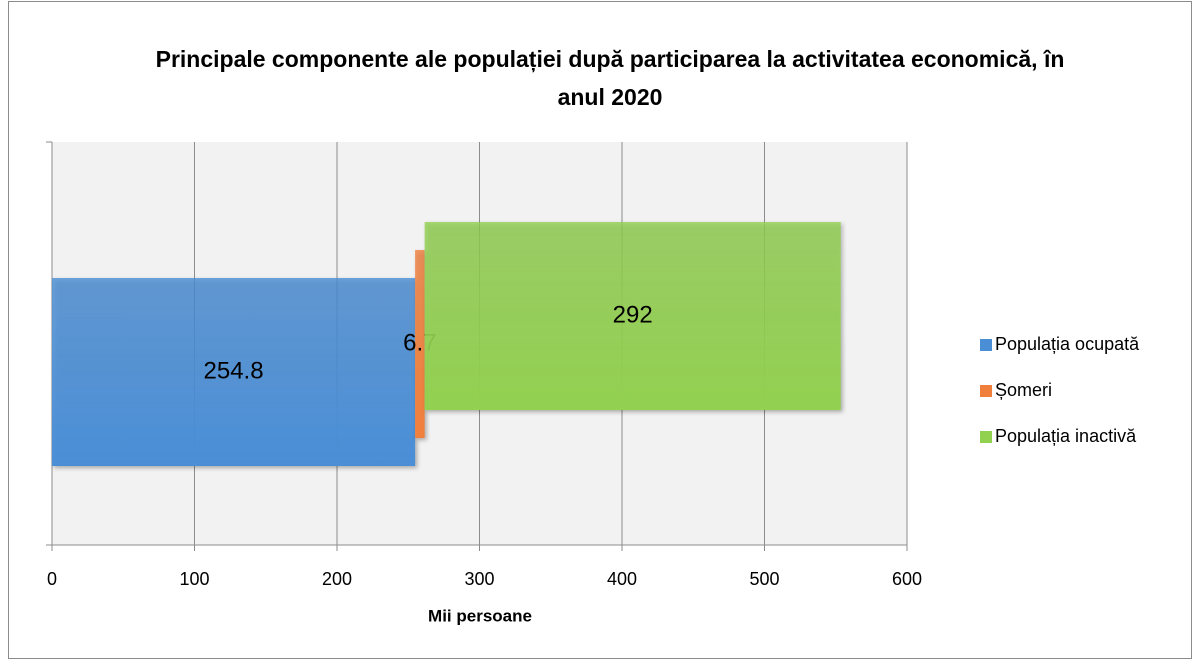  What do you see at coordinates (337, 579) in the screenshot?
I see `x-tick-label: 200` at bounding box center [337, 579].